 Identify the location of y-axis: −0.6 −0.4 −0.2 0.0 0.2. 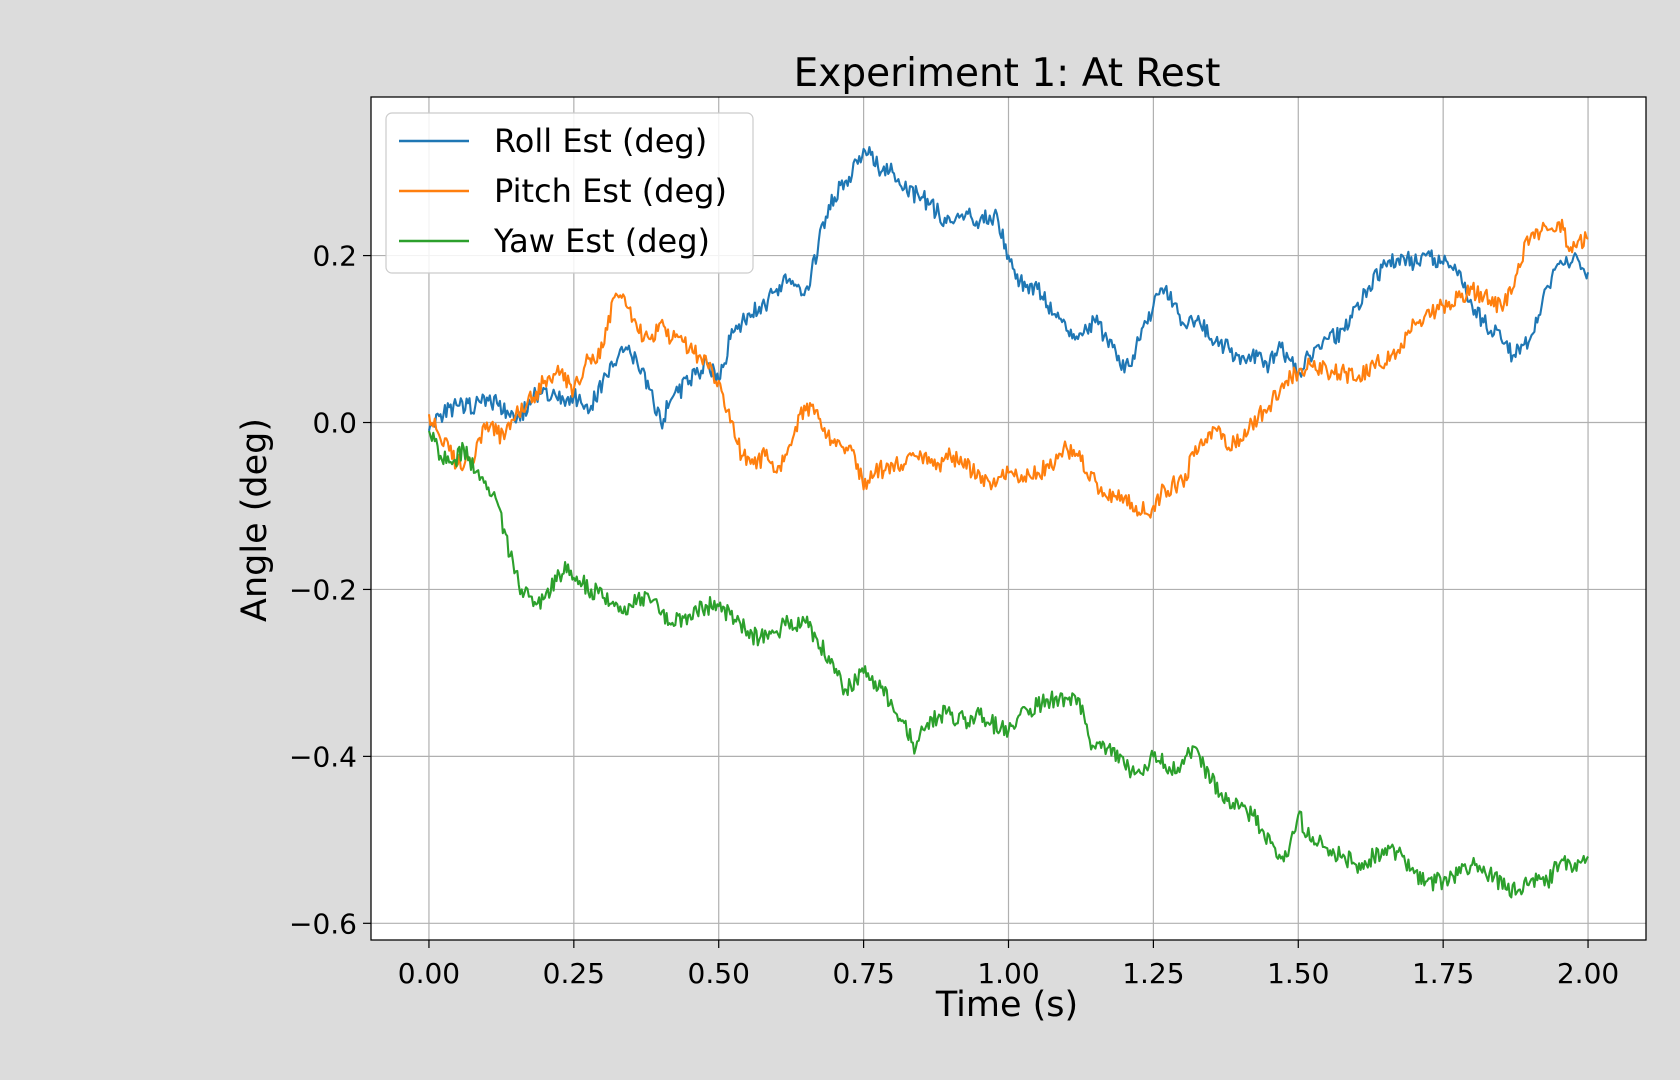
(330, 590).